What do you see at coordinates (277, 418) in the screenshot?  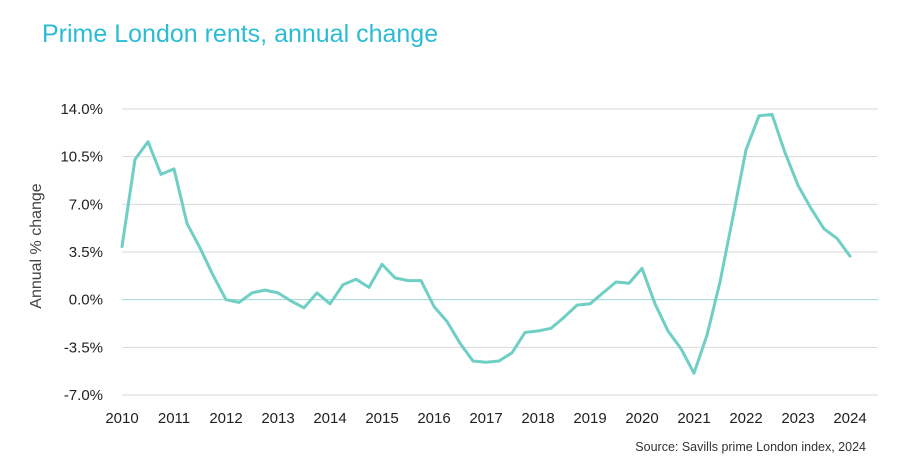 I see `x-tick-label: 2013` at bounding box center [277, 418].